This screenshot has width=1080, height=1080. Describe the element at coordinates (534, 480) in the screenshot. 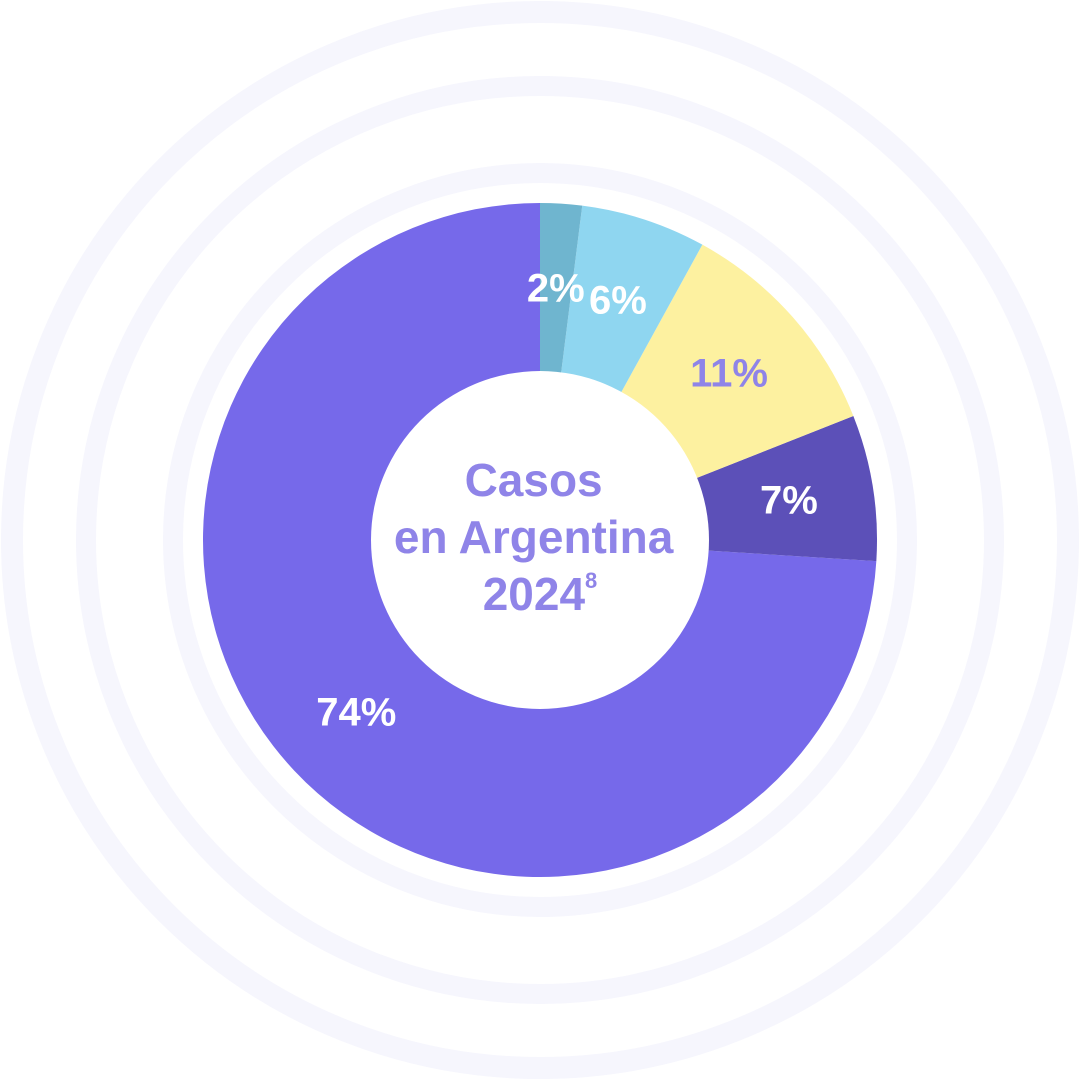

I see `chart-title-line-1: Casos` at that location.